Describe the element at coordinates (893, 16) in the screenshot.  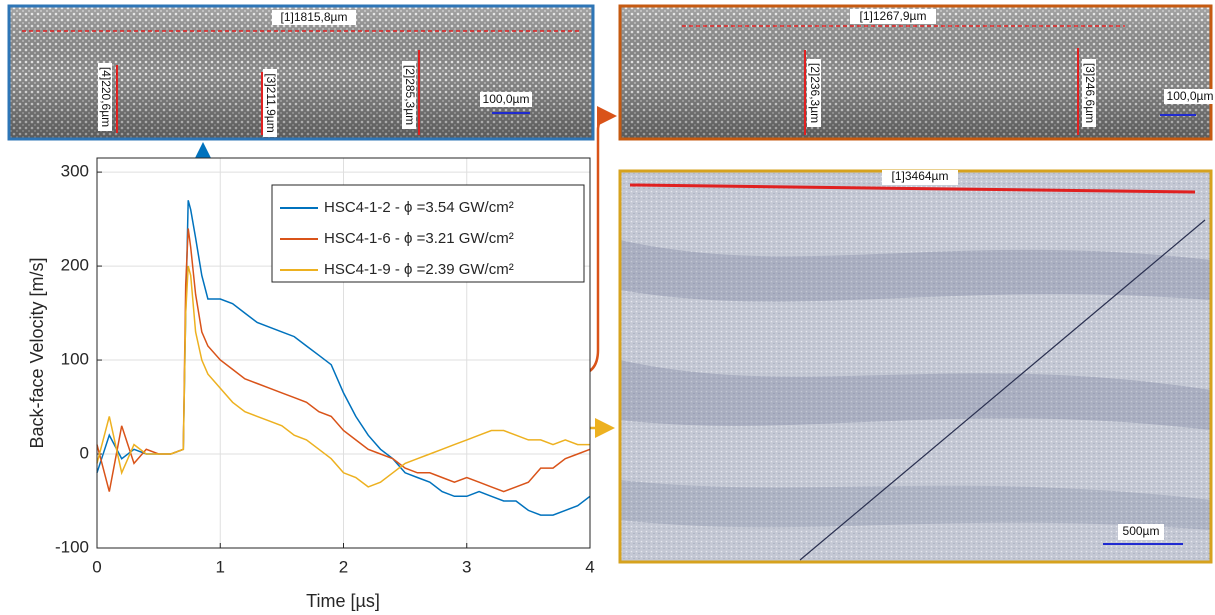
I see `measurement-label: [1]1267,9µm` at that location.